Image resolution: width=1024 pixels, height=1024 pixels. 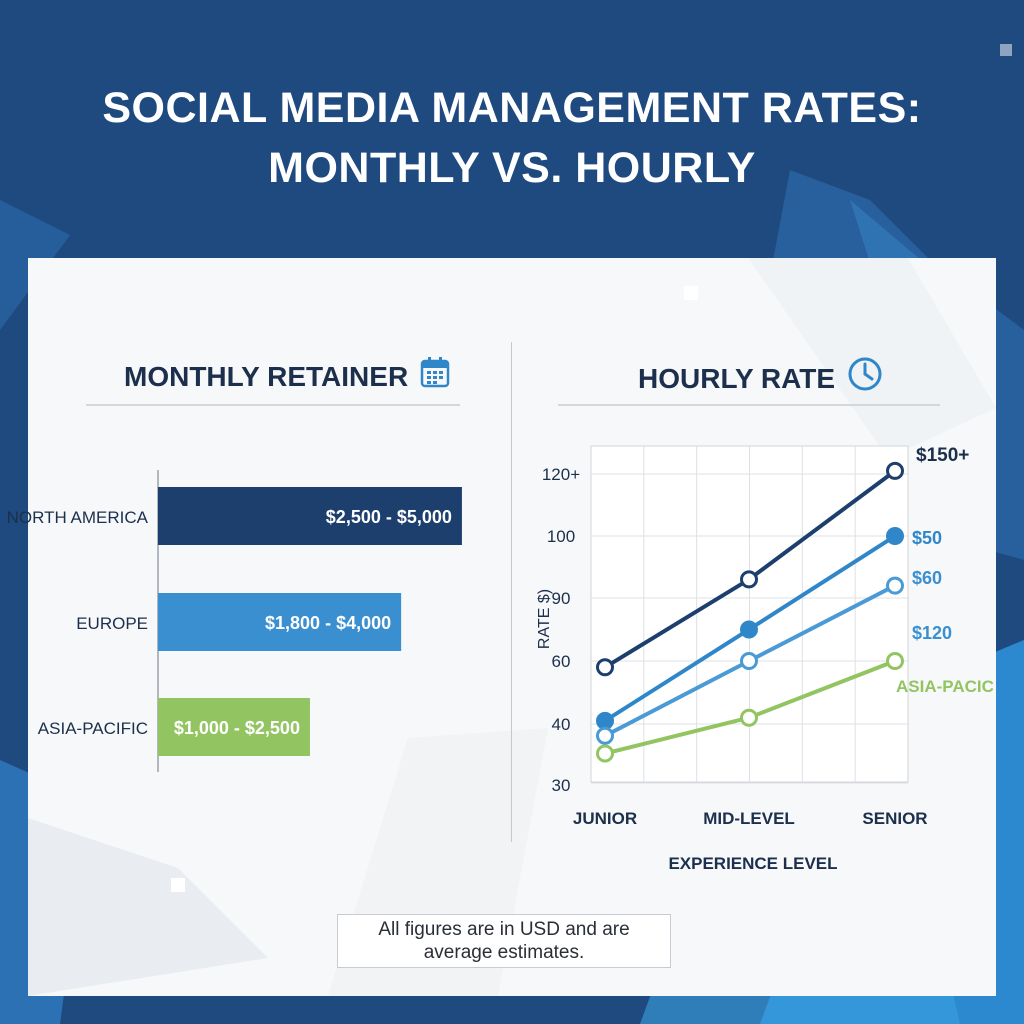 I want to click on monthly-section-title: MONTHLY RETAINER, so click(x=287, y=376).